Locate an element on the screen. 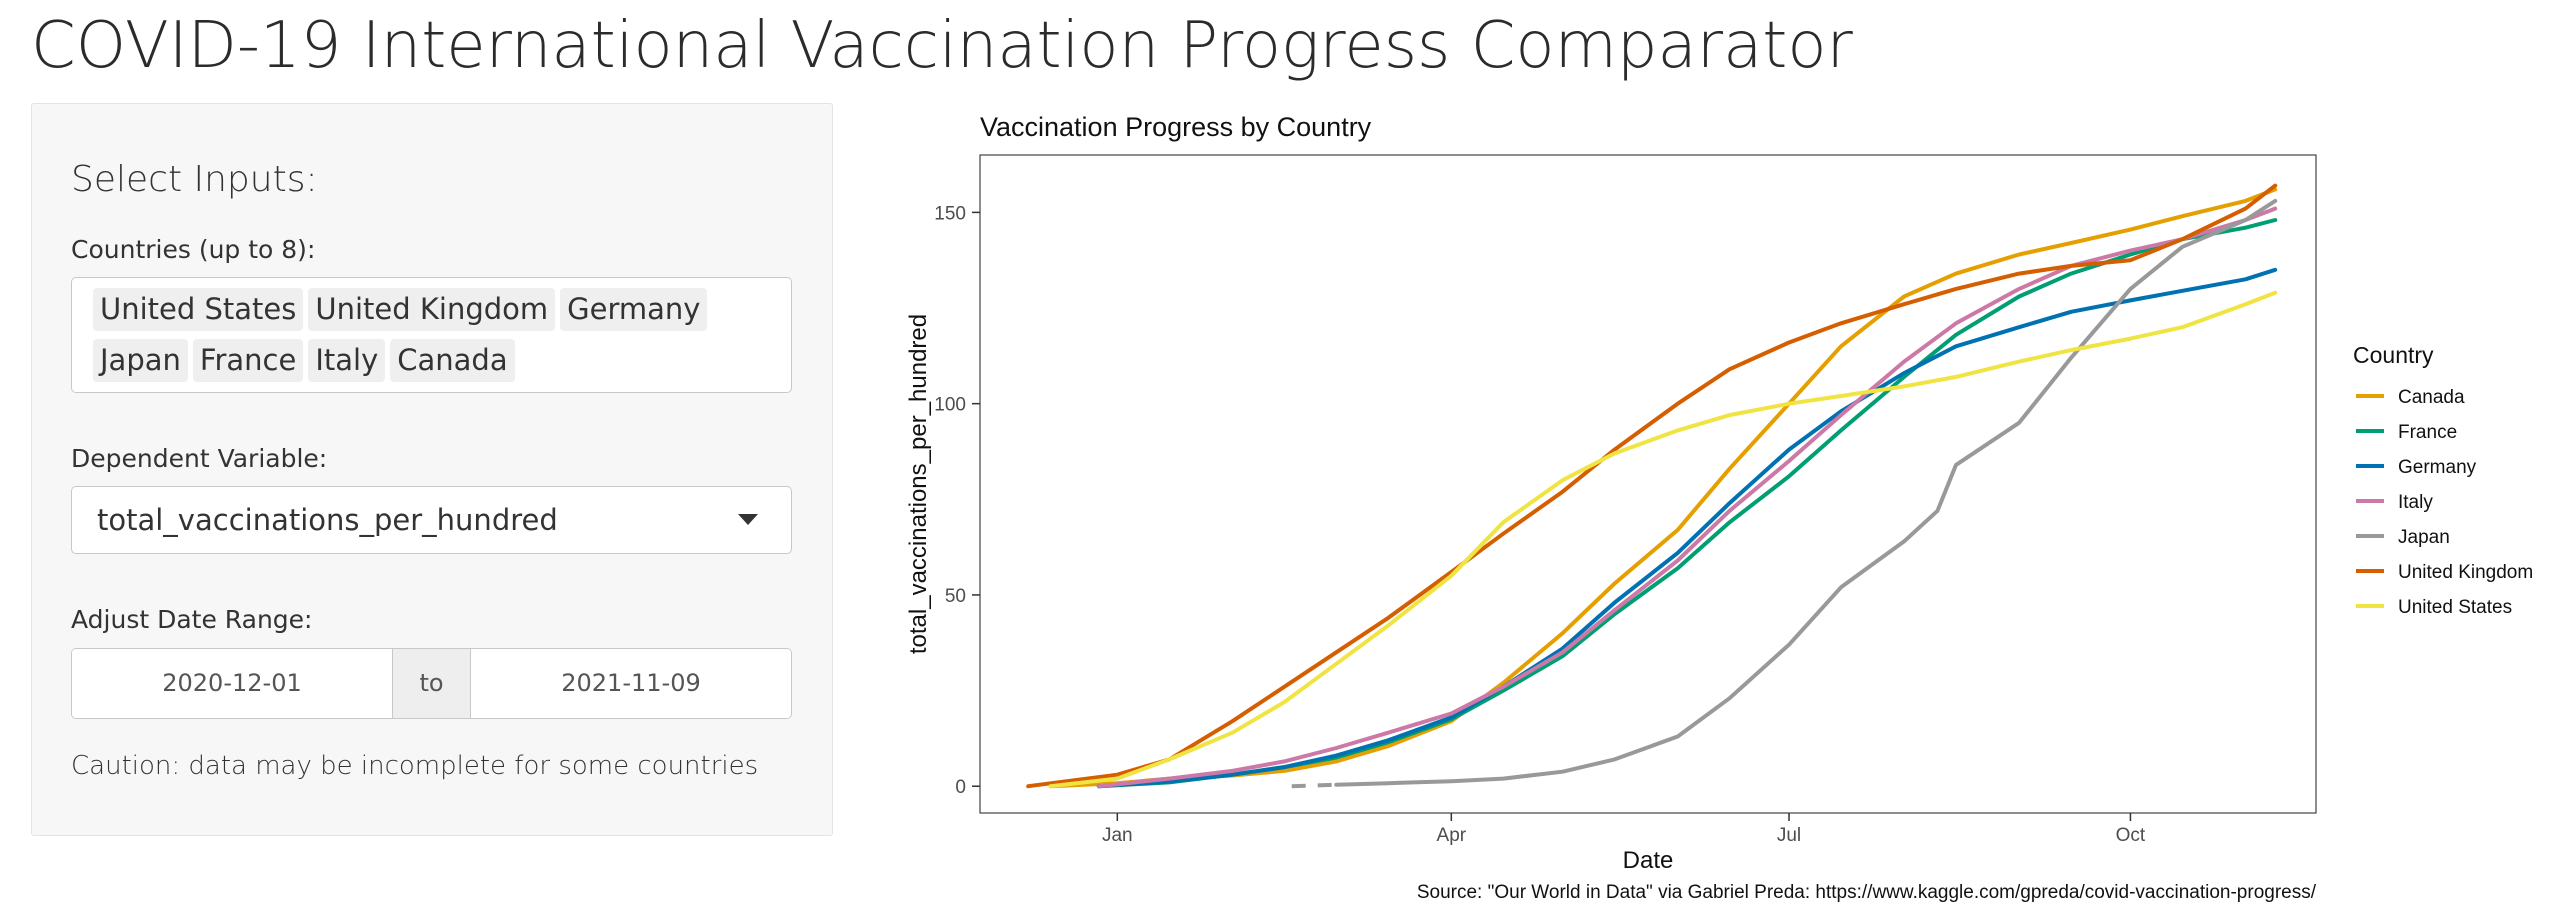  legend-label-united-kingdom: United Kingdom is located at coordinates (2465, 572).